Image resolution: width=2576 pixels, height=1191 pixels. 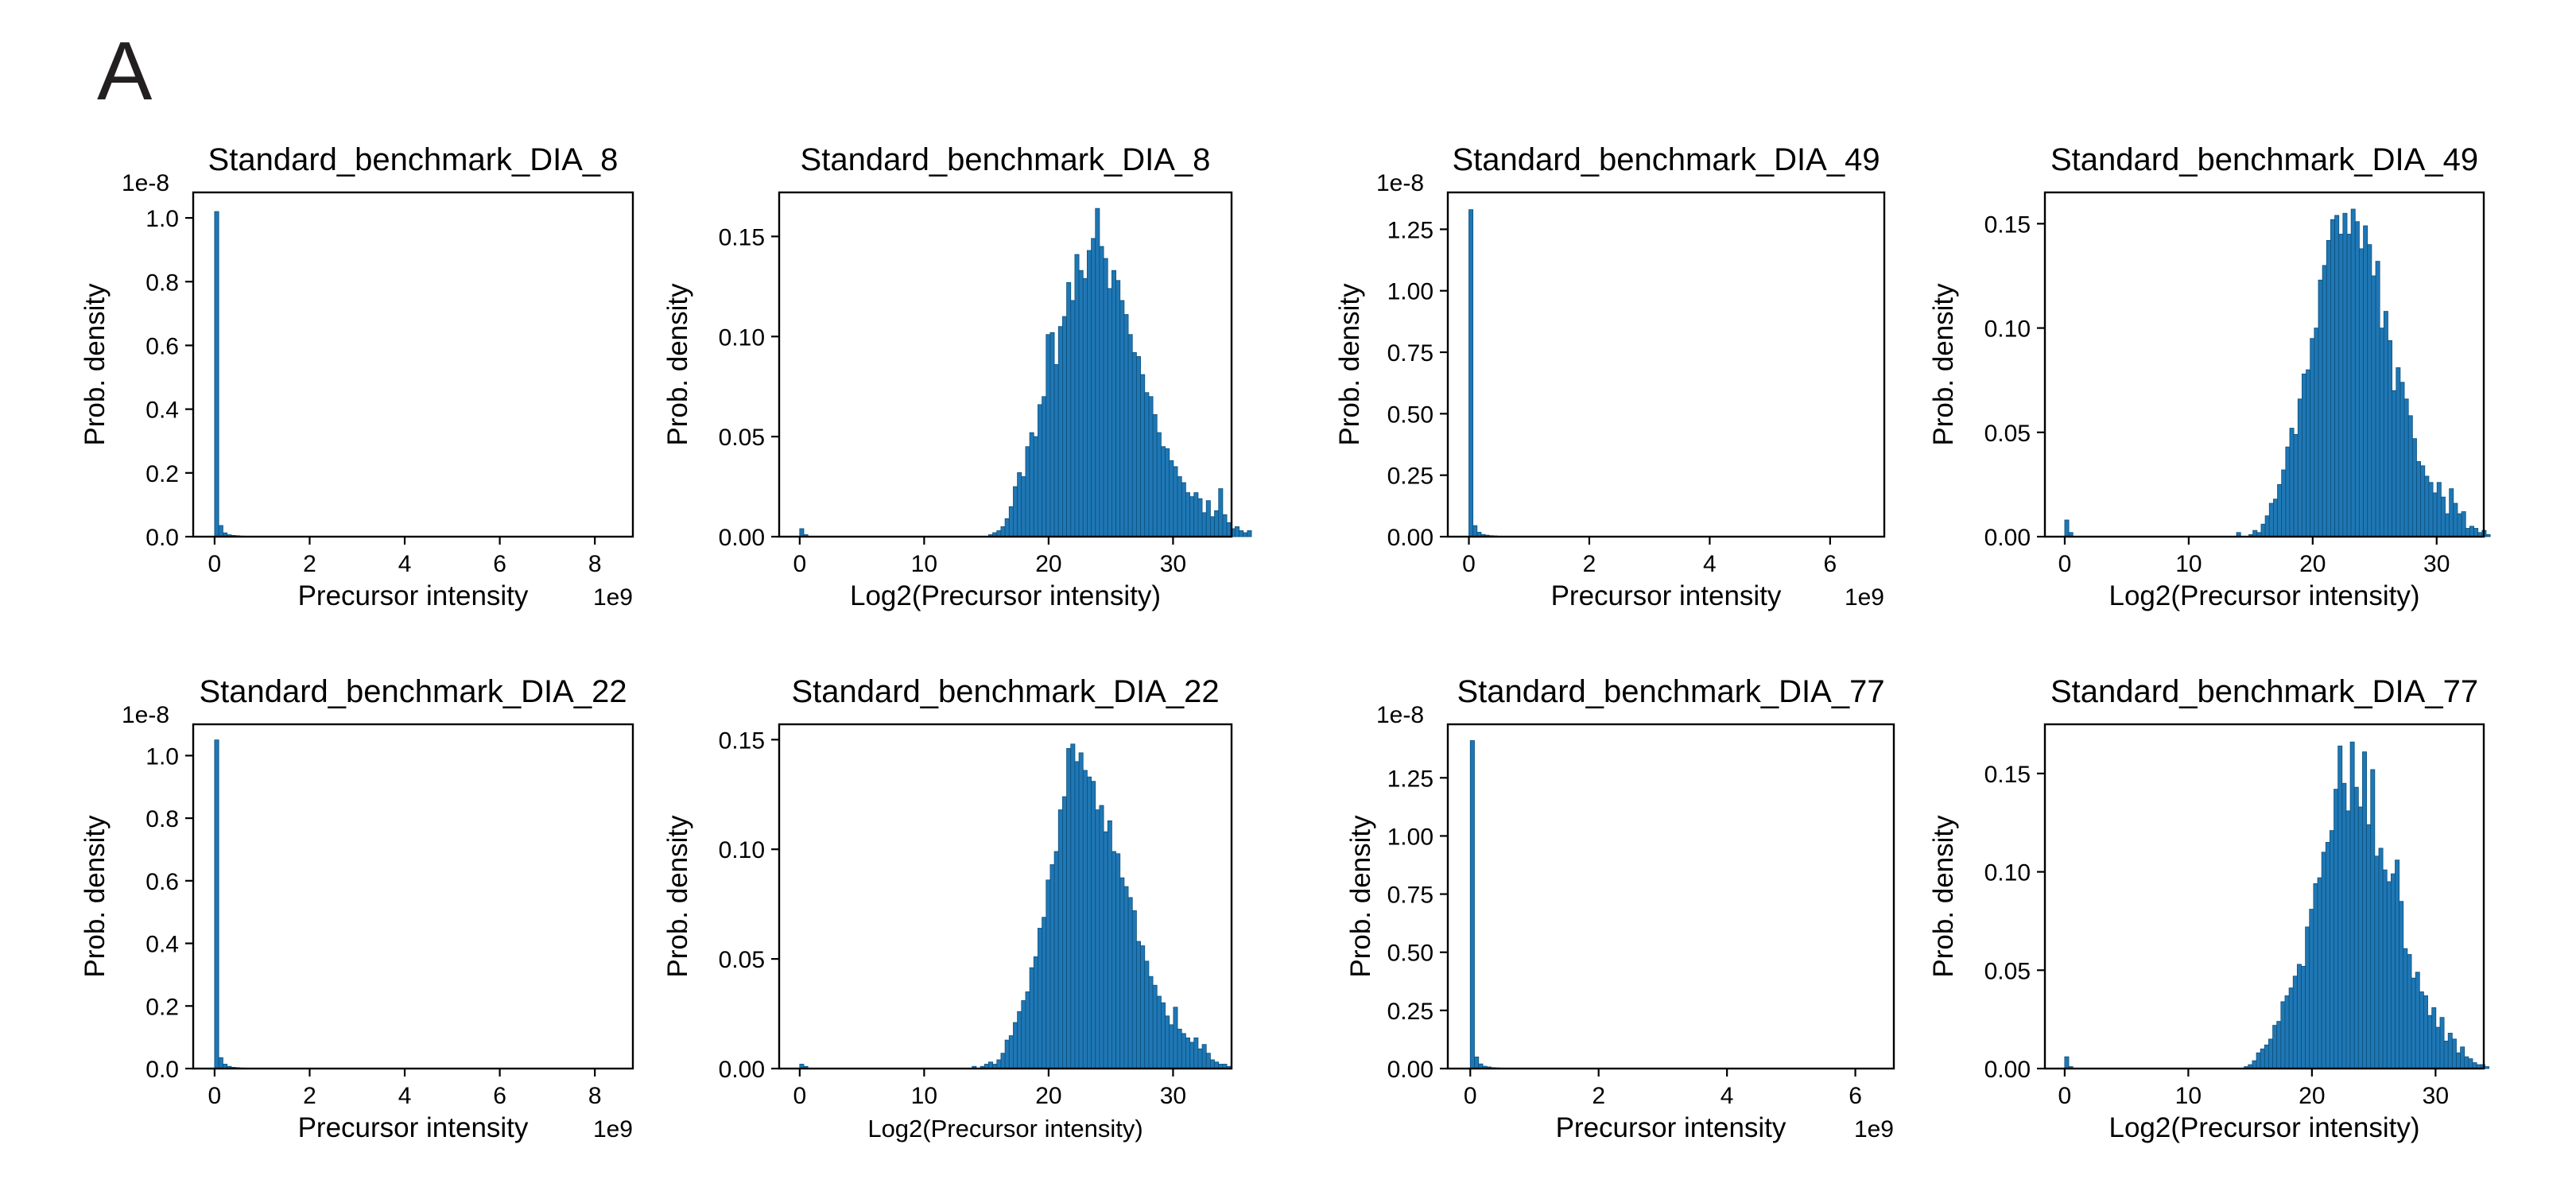 What do you see at coordinates (1410, 837) in the screenshot?
I see `y-tick-label: 1.00` at bounding box center [1410, 837].